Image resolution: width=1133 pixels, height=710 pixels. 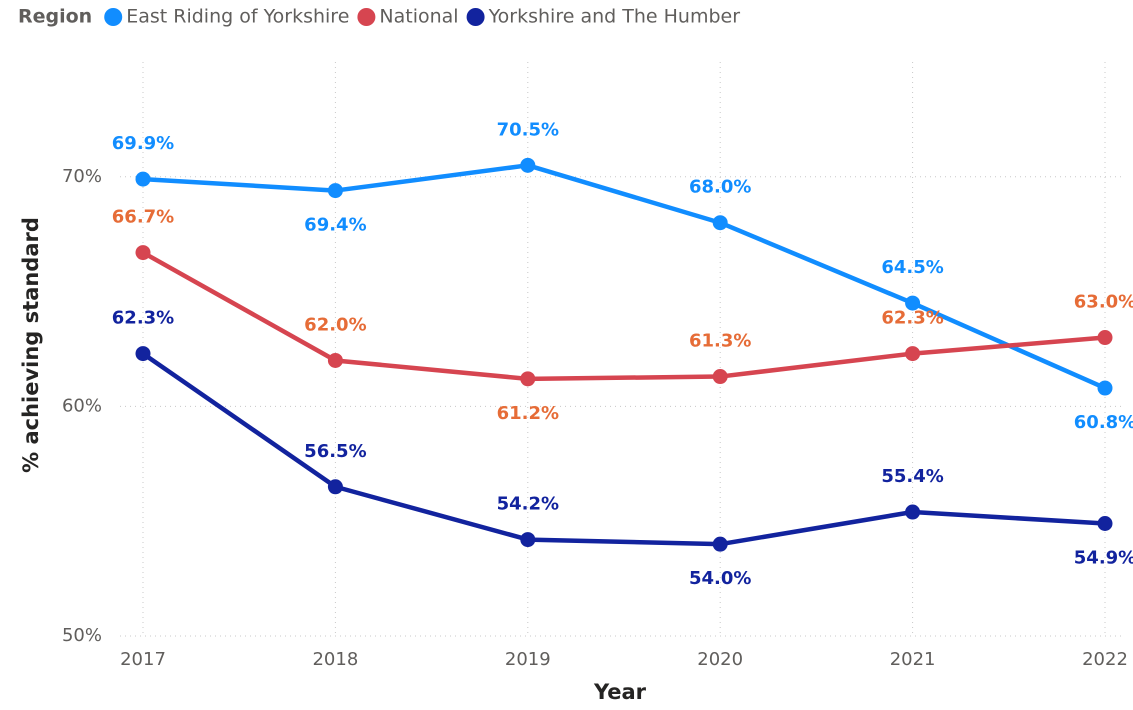 What do you see at coordinates (720, 578) in the screenshot?
I see `data-label: 54.0%` at bounding box center [720, 578].